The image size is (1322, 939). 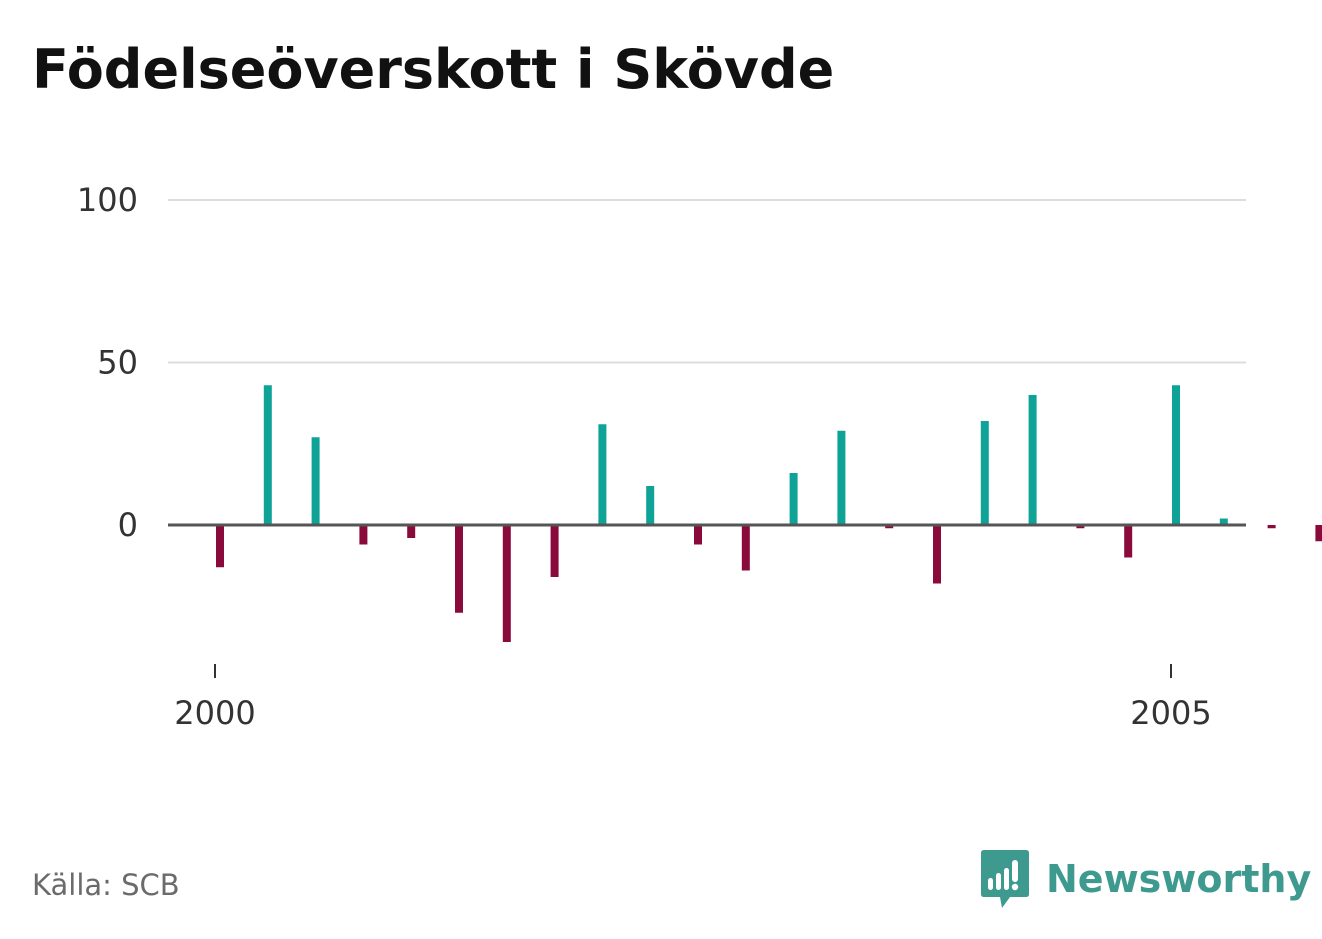 I want to click on y-axis-labels: 0 50 100, so click(x=107, y=362).